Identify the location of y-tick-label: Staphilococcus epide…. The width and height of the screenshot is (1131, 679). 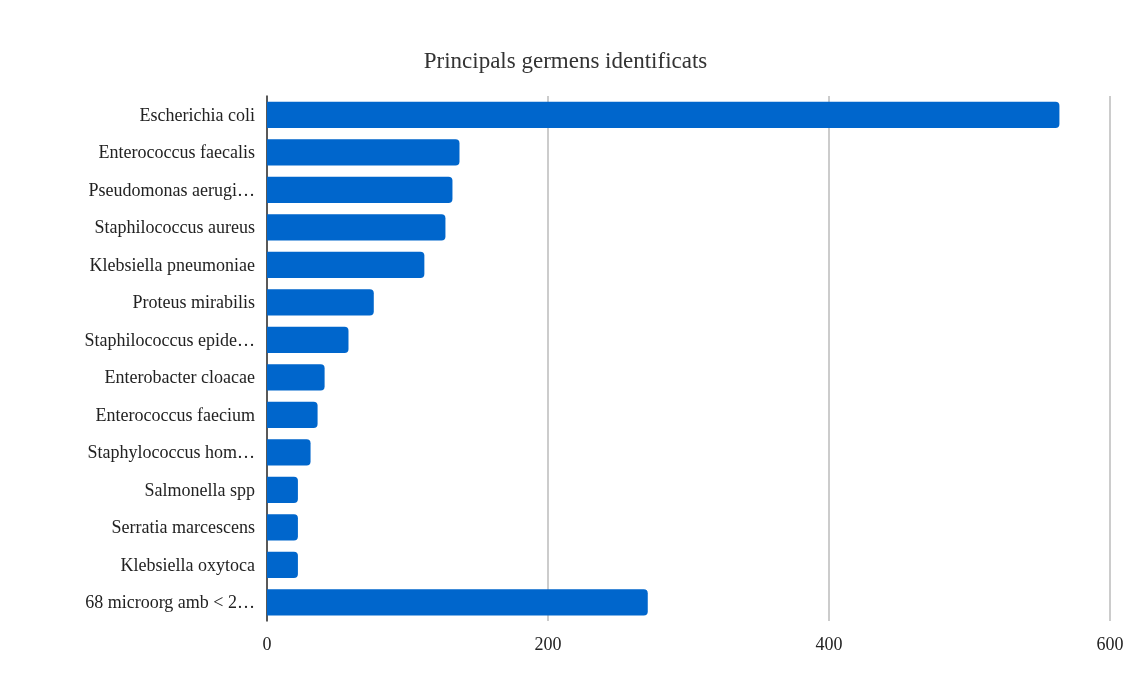
(169, 339).